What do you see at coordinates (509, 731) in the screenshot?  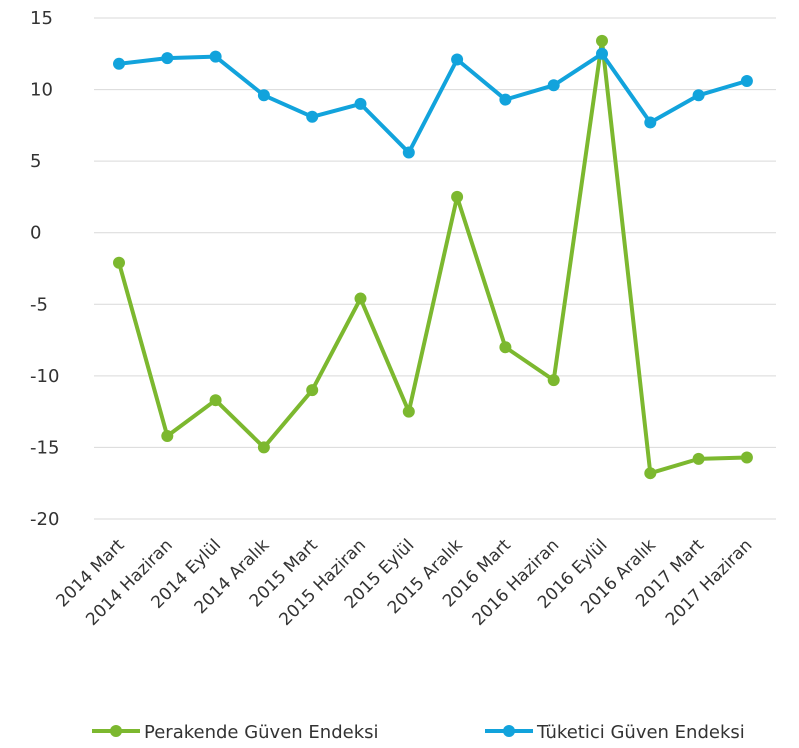 I see `legend-marker-tuketici` at bounding box center [509, 731].